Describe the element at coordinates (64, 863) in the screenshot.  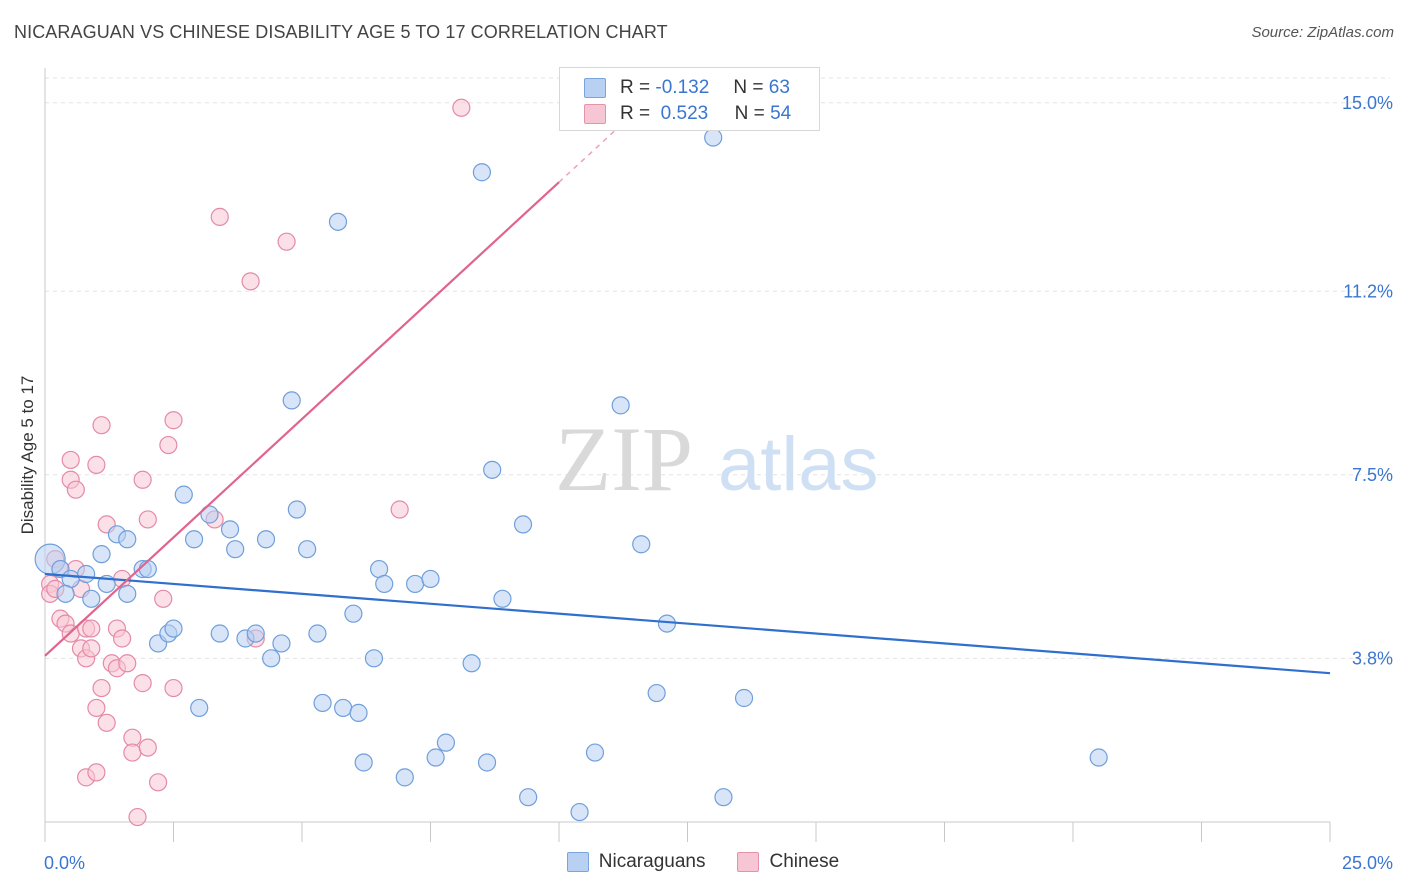
I see `x-tick-label: 0.0%` at that location.